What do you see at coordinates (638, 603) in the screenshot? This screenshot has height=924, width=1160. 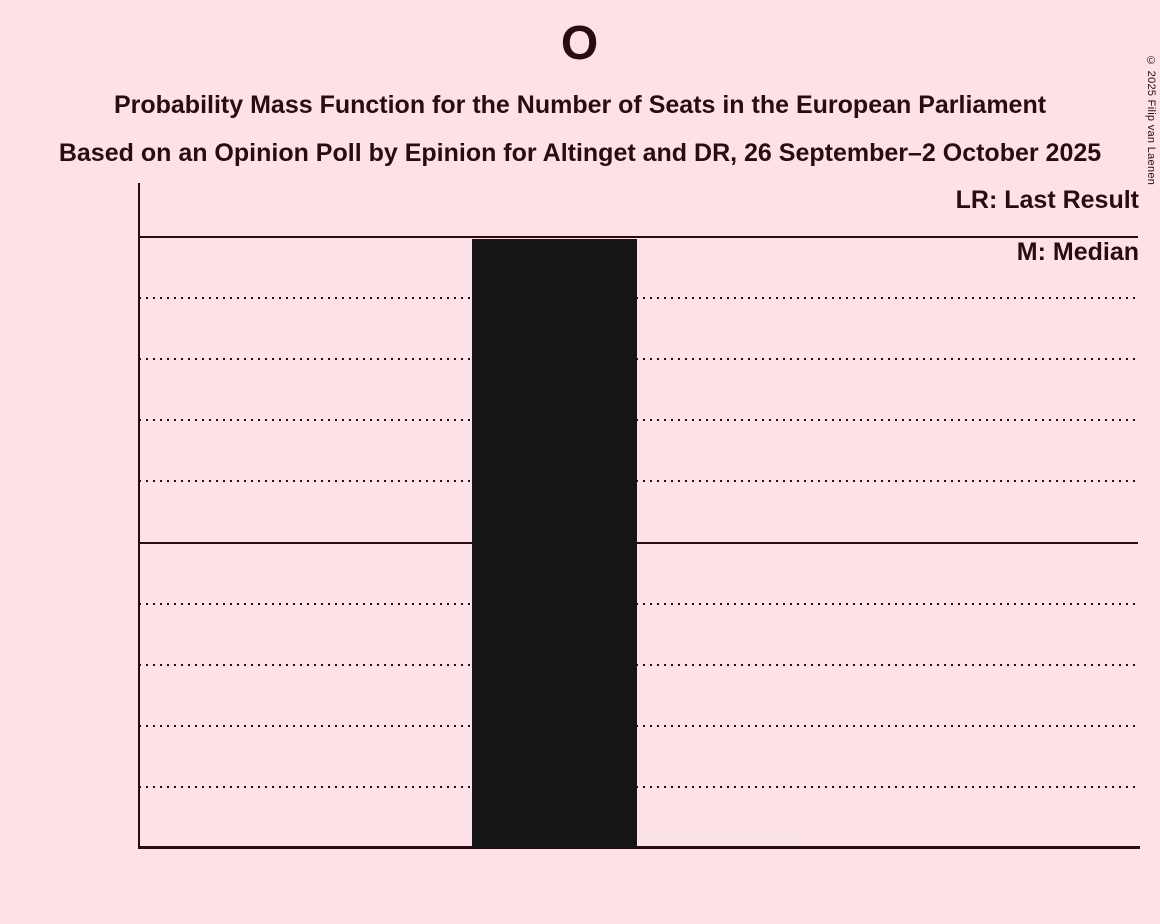 I see `gridline-40pct` at bounding box center [638, 603].